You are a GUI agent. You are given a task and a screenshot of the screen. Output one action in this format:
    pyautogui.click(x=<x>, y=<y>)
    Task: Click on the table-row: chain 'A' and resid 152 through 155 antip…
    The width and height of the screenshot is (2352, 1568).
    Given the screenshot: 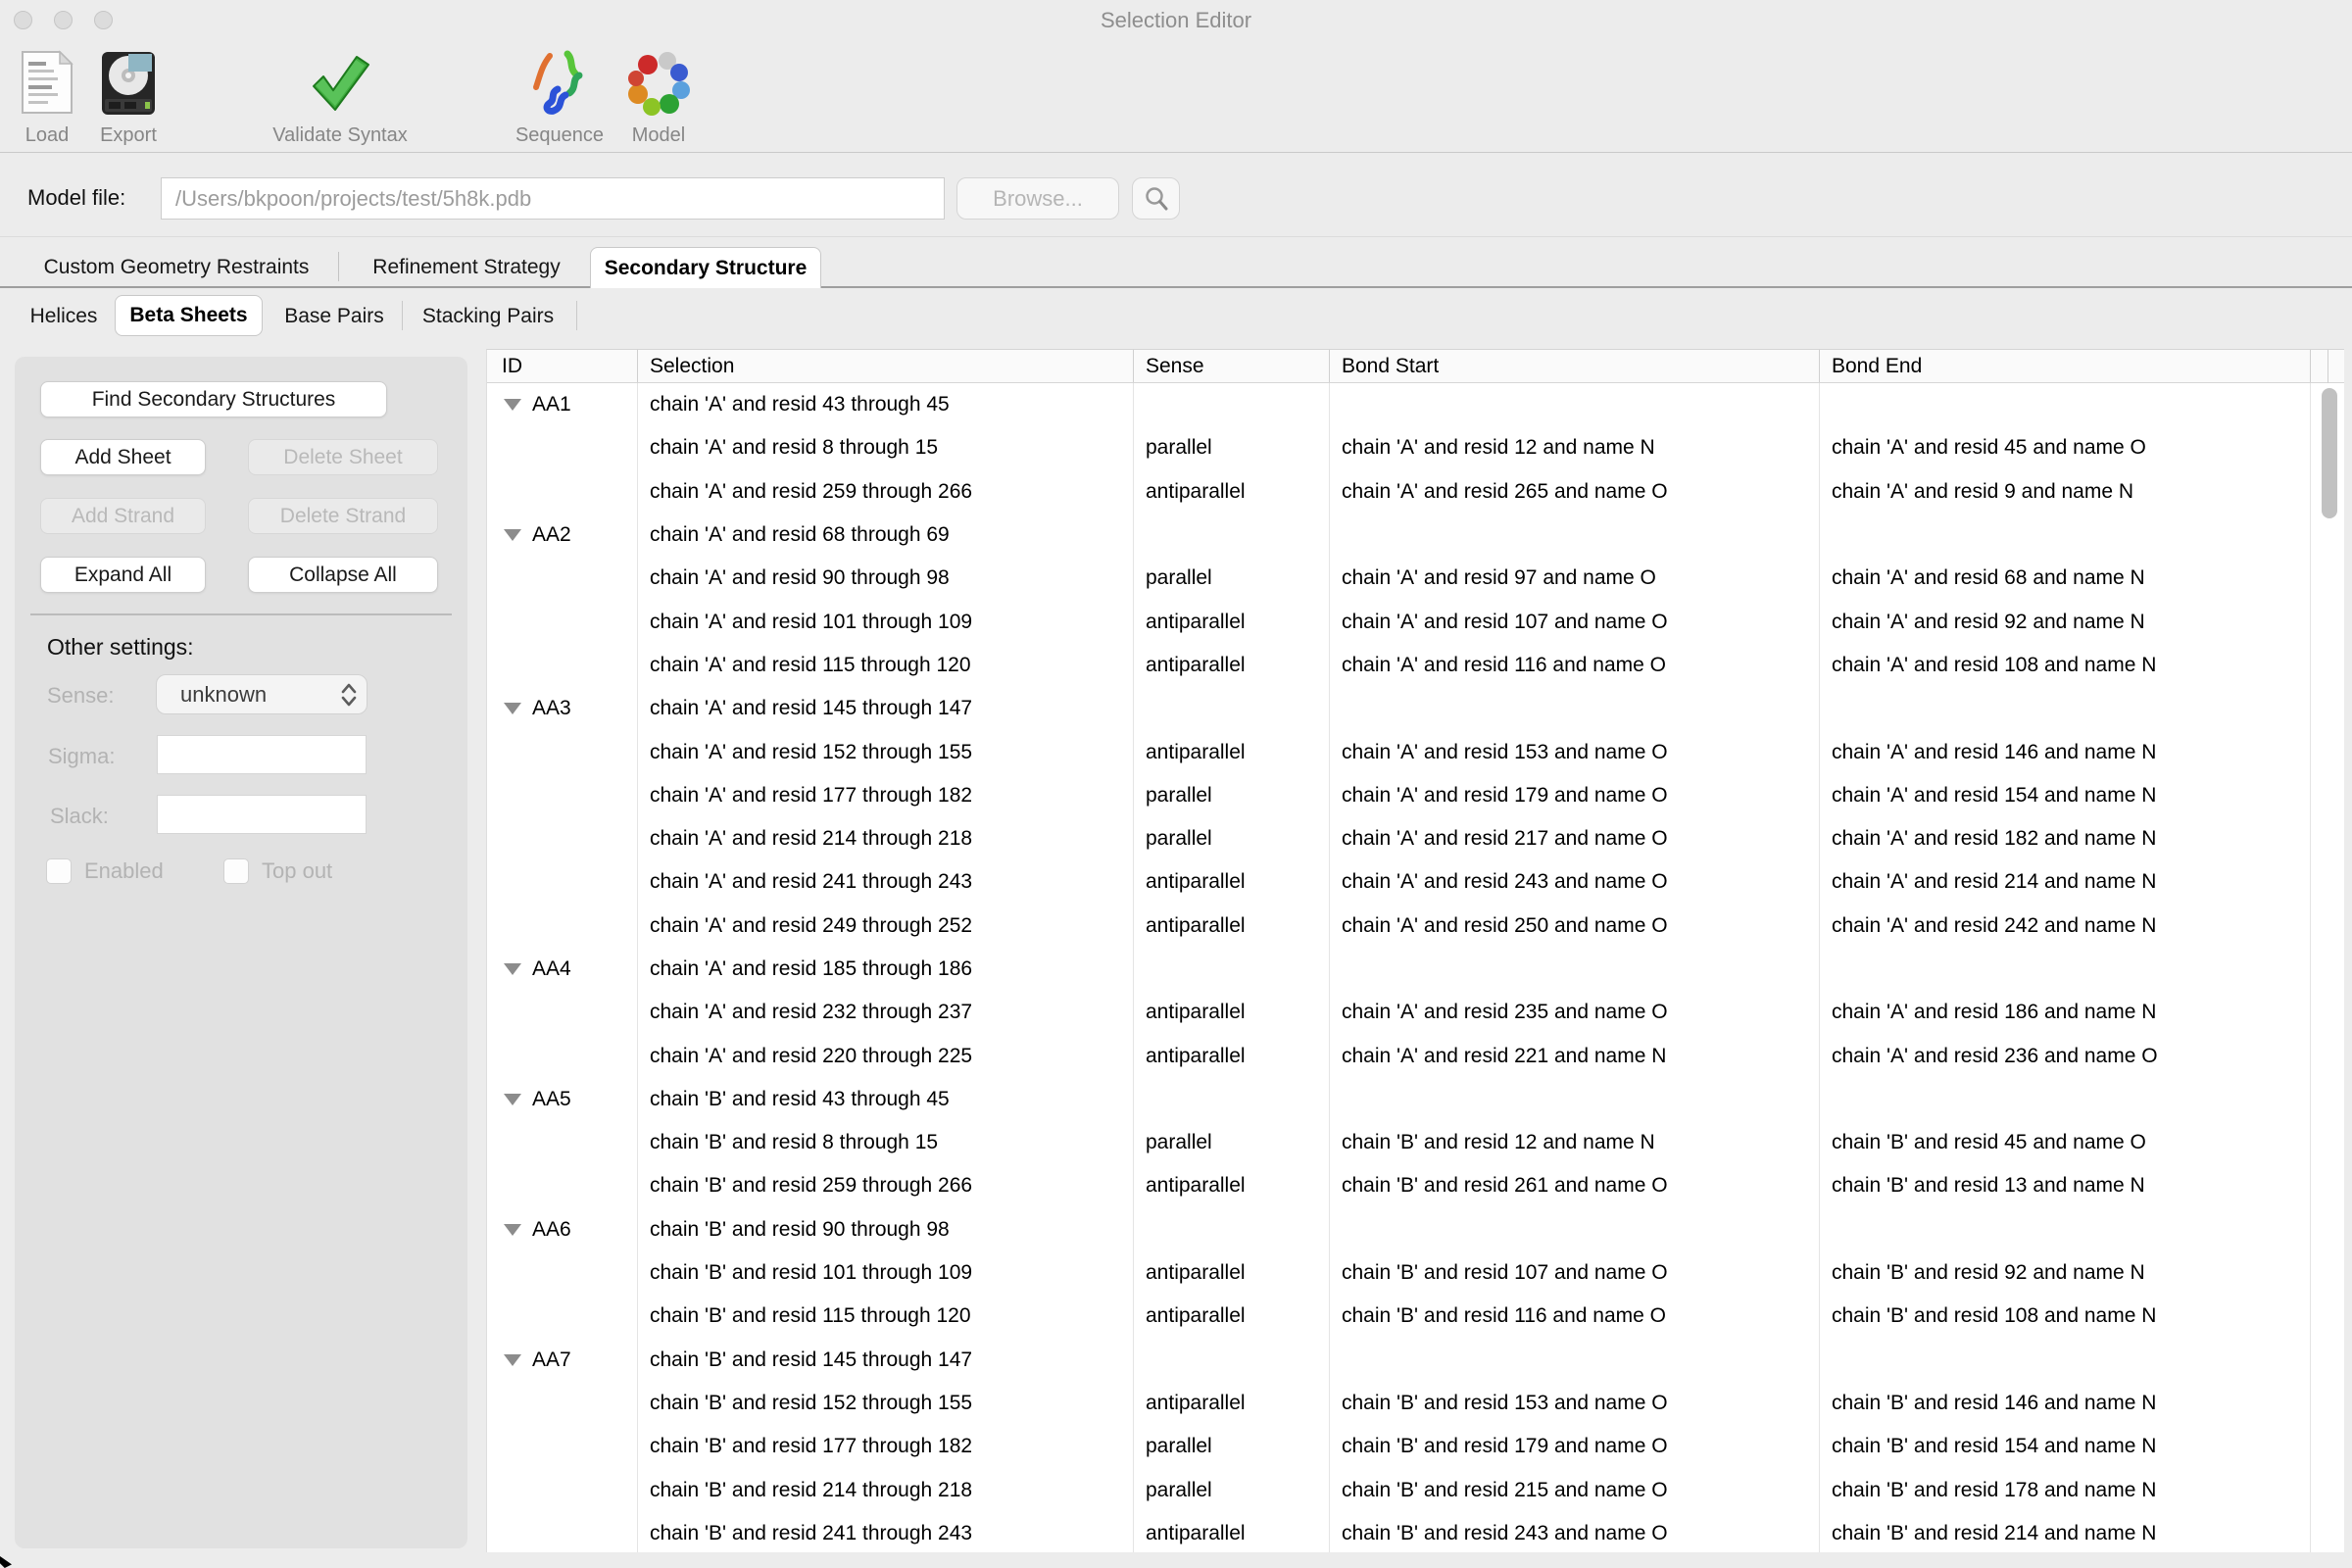 What is the action you would take?
    pyautogui.click(x=1415, y=752)
    